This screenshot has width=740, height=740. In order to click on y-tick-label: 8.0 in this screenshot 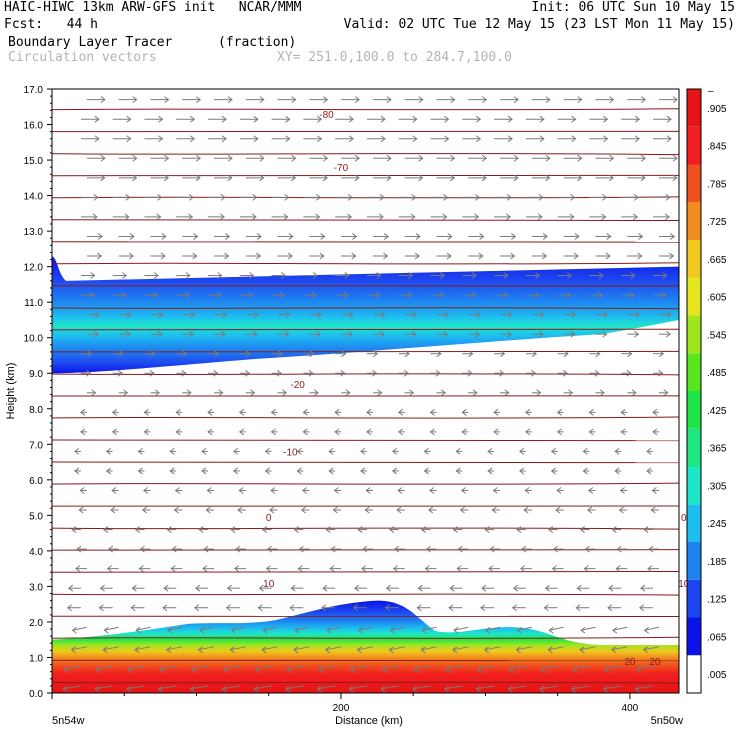, I will do `click(36, 410)`.